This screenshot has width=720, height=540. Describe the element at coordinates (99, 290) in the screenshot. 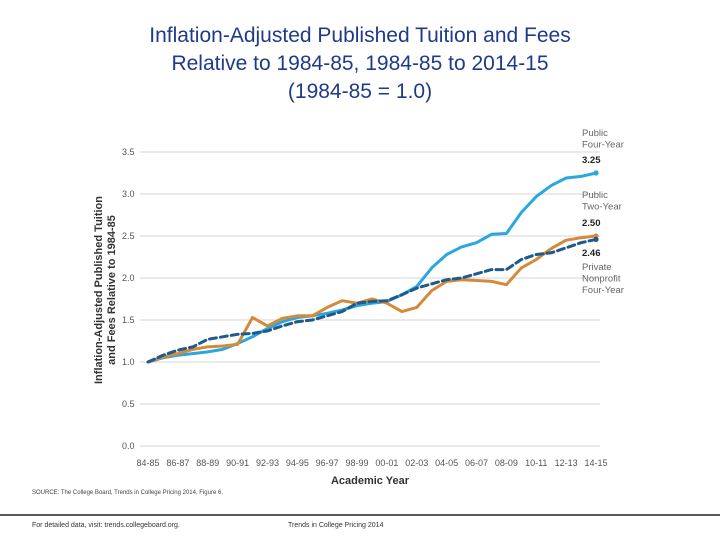

I see `y-axis-title-line: Inflation-Adjusted Published Tuition` at that location.